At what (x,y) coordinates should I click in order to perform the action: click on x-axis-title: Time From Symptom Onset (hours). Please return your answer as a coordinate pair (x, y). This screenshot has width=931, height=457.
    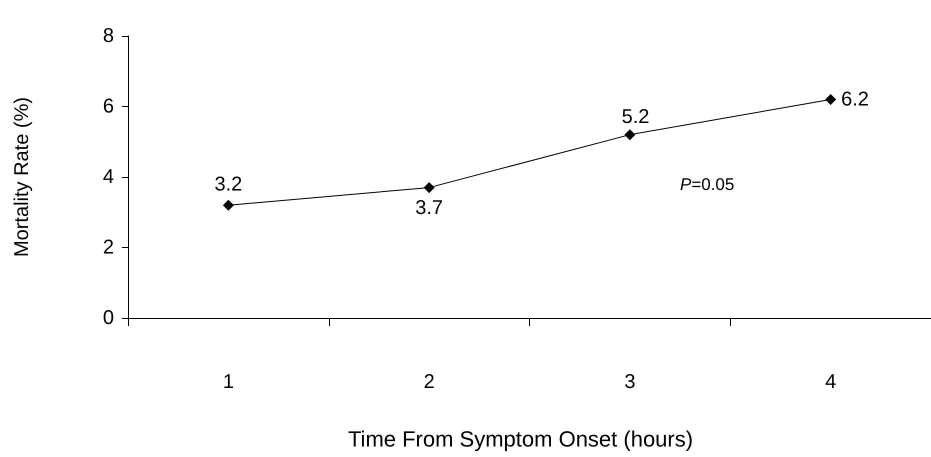
    Looking at the image, I should click on (521, 439).